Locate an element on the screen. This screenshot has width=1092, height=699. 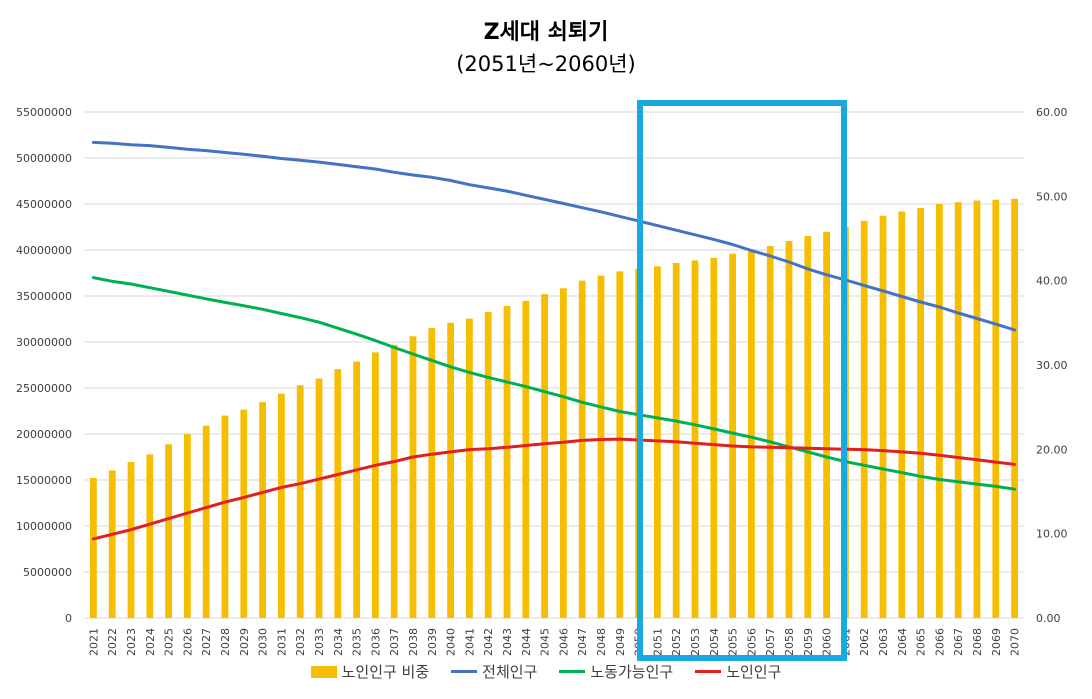
x-axis-tick-label: 2057 is located at coordinates (770, 642).